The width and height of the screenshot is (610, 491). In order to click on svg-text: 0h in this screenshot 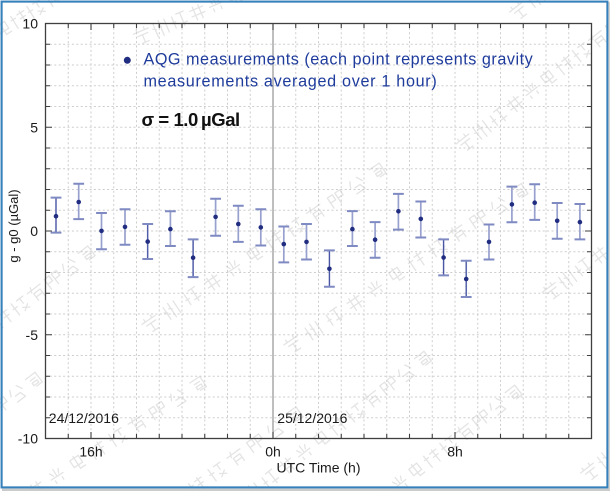, I will do `click(273, 452)`.